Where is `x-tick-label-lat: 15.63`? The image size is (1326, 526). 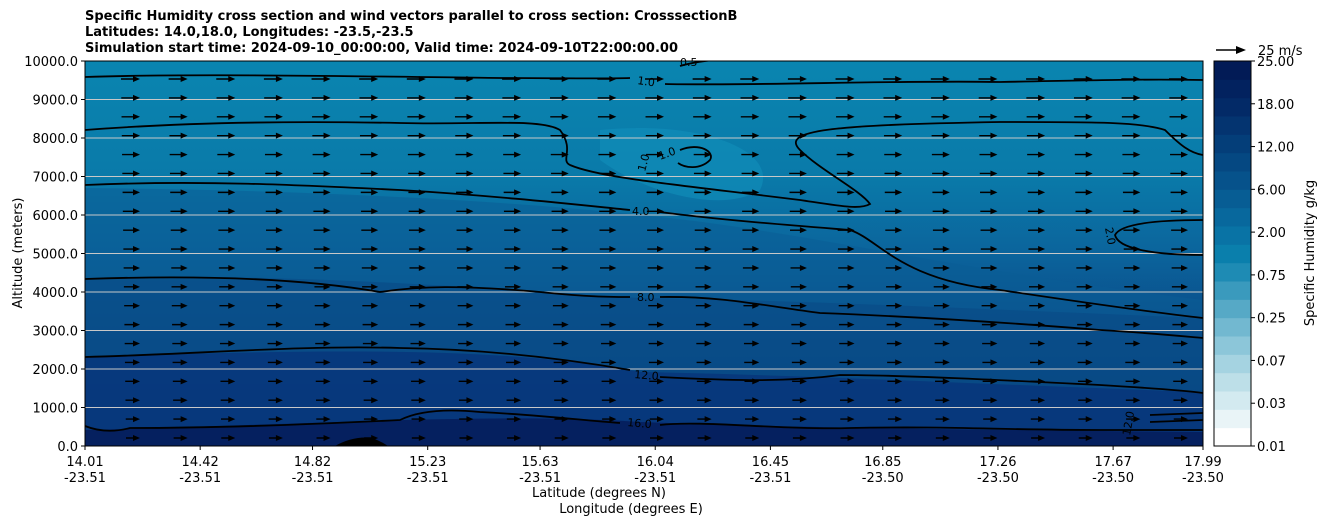 x-tick-label-lat: 15.63 is located at coordinates (539, 462).